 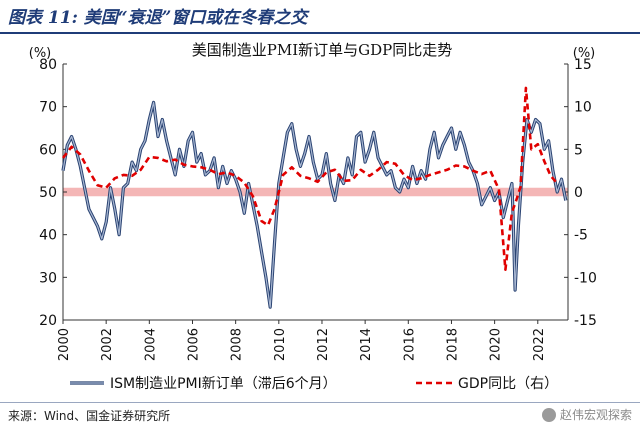 I want to click on figure-caption: 美国“衰退”窗口或在冬春之交, so click(x=195, y=18).